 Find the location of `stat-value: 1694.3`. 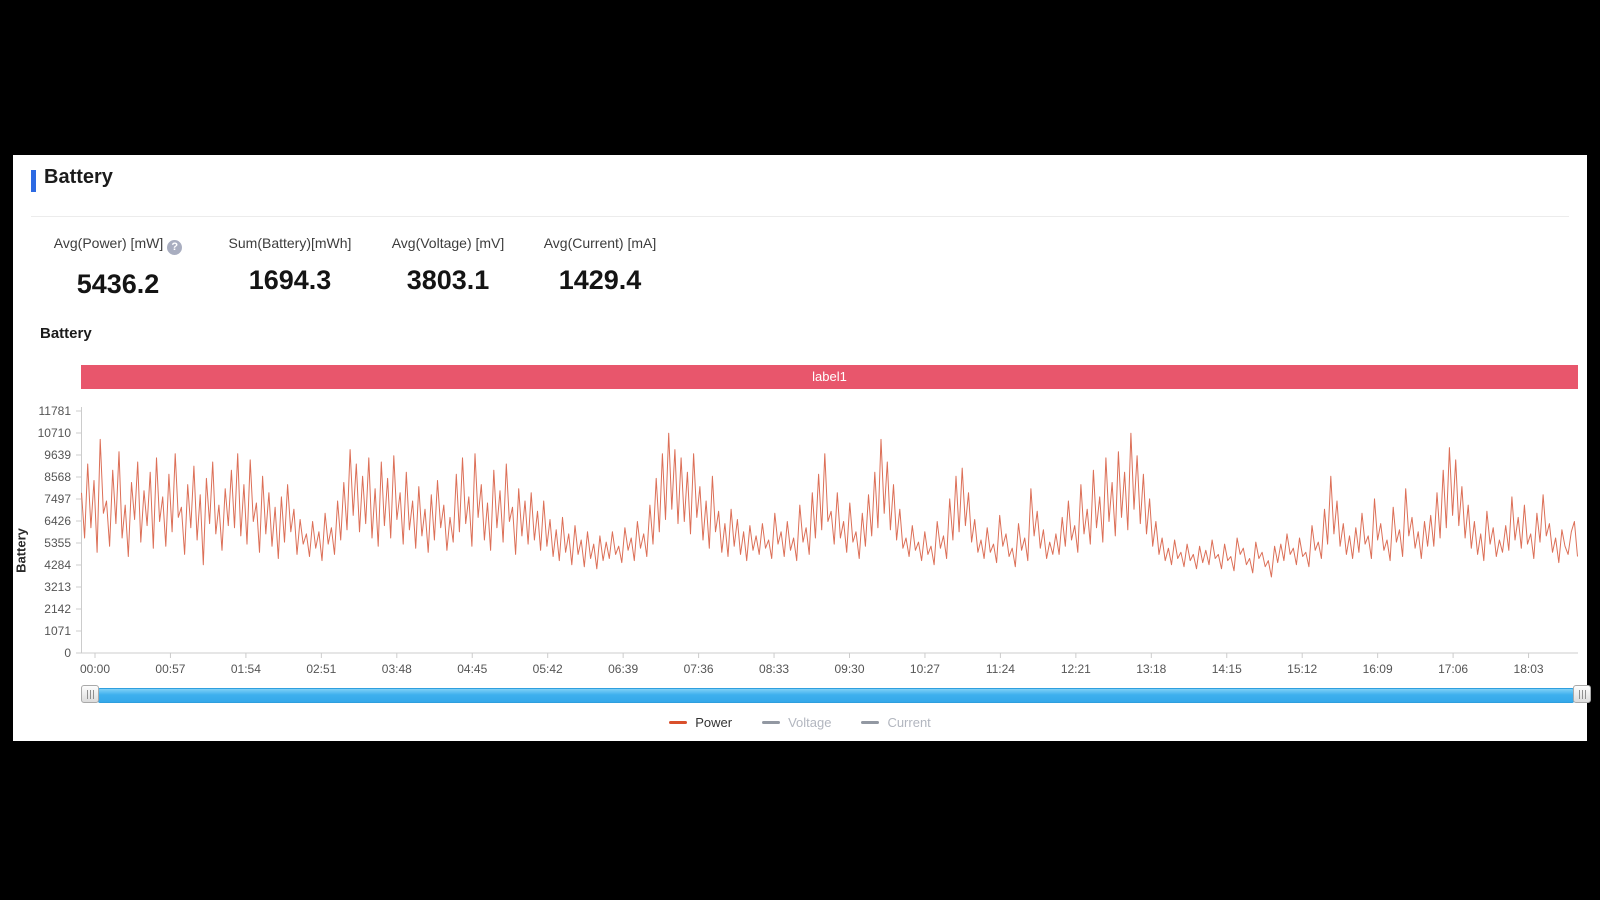

stat-value: 1694.3 is located at coordinates (290, 280).